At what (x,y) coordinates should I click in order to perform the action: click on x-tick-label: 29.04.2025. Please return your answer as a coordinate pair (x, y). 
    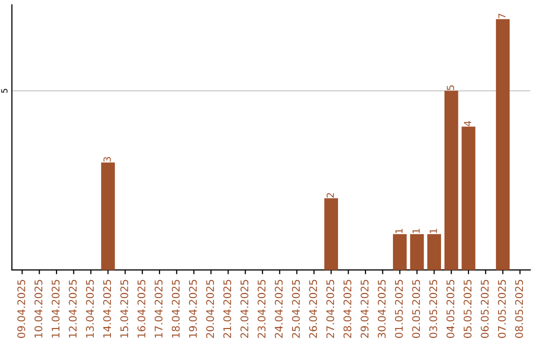
    Looking at the image, I should click on (364, 309).